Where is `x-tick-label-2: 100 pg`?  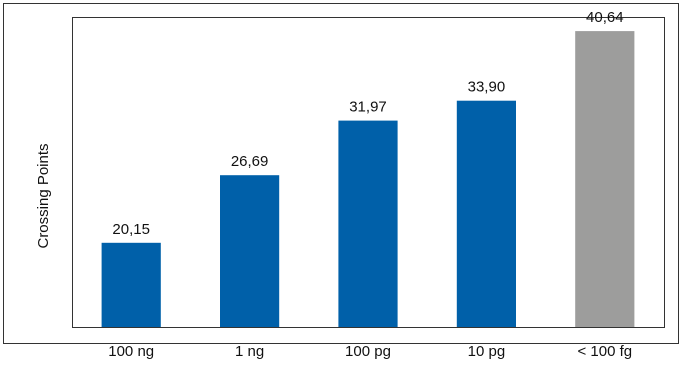
x-tick-label-2: 100 pg is located at coordinates (368, 351).